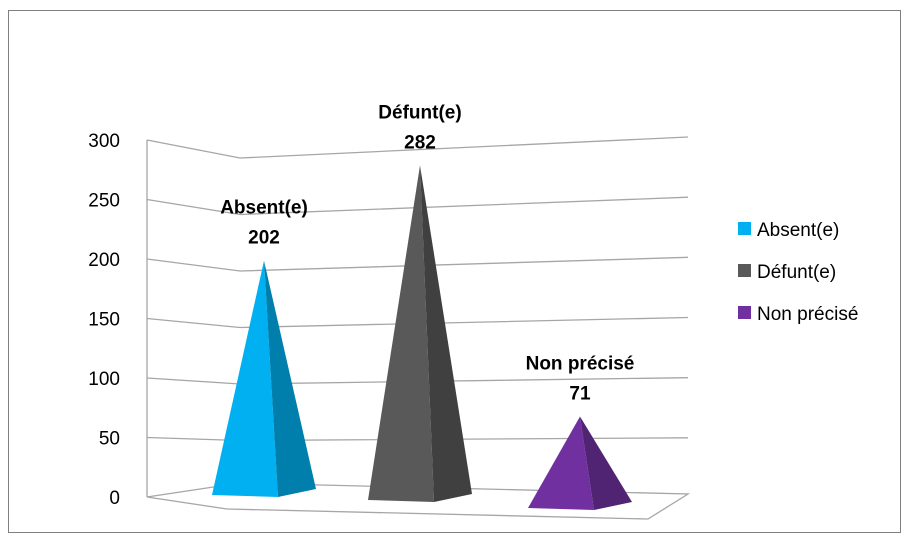 This screenshot has height=537, width=905. What do you see at coordinates (561, 463) in the screenshot?
I see `pyramid-3-front-face` at bounding box center [561, 463].